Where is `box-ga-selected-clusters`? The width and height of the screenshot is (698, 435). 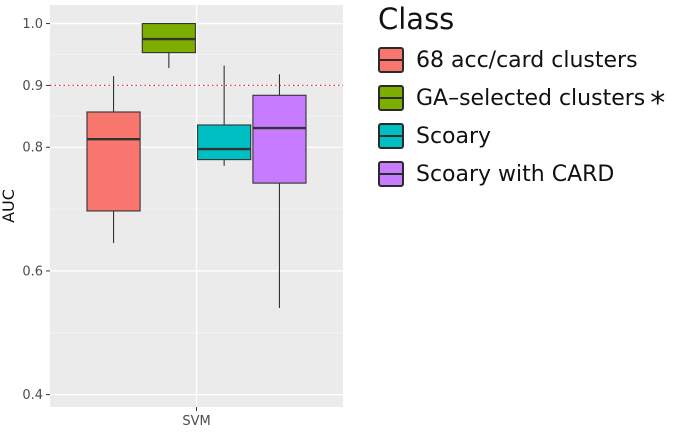
box-ga-selected-clusters is located at coordinates (168, 46).